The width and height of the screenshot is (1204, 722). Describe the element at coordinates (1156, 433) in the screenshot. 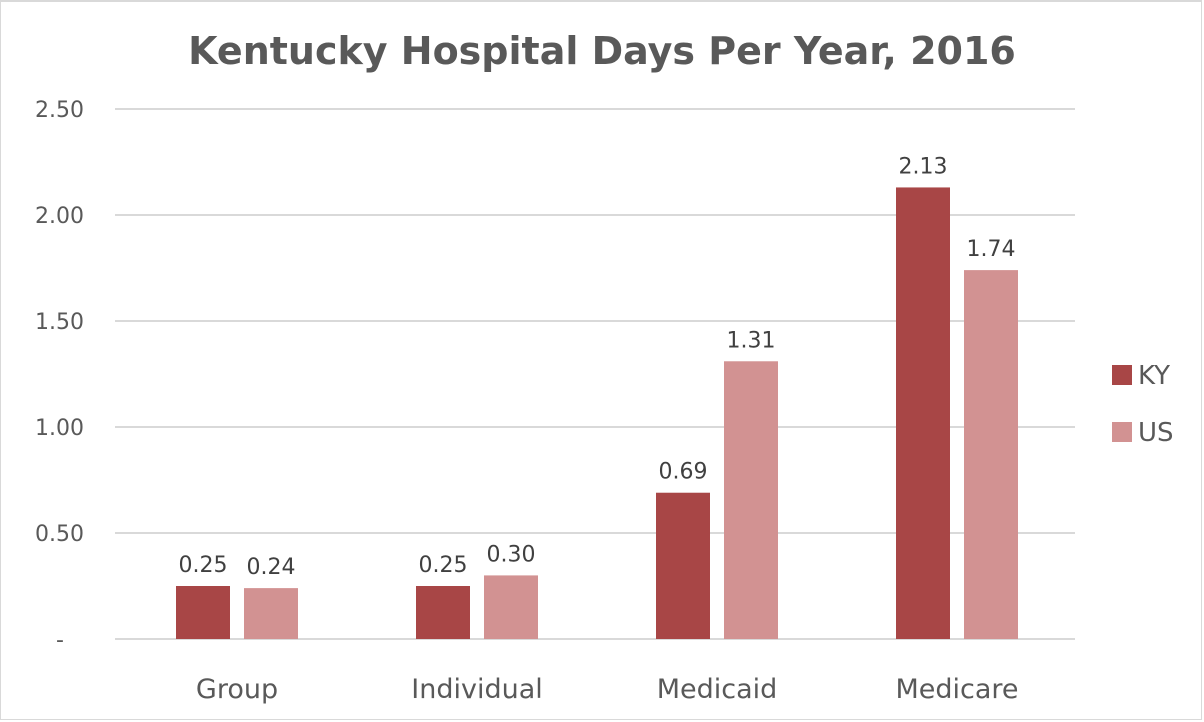

I see `legend-label: US` at that location.